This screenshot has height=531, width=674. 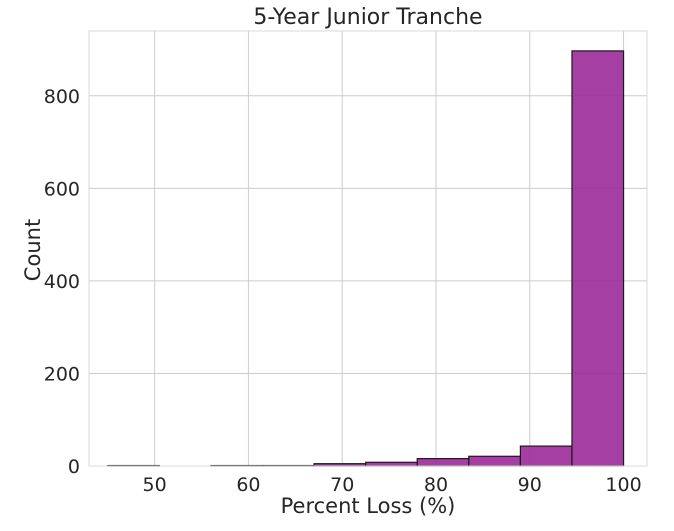 I want to click on y-tick-label: 800, so click(x=62, y=97).